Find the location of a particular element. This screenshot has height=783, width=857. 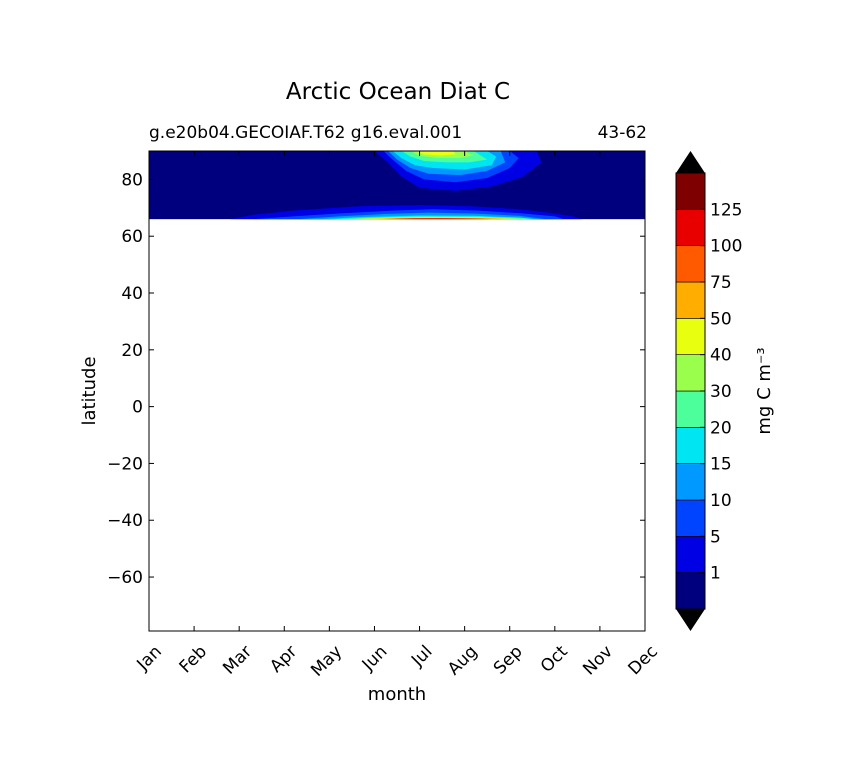

colorbar-tick-label: 50 is located at coordinates (721, 319).